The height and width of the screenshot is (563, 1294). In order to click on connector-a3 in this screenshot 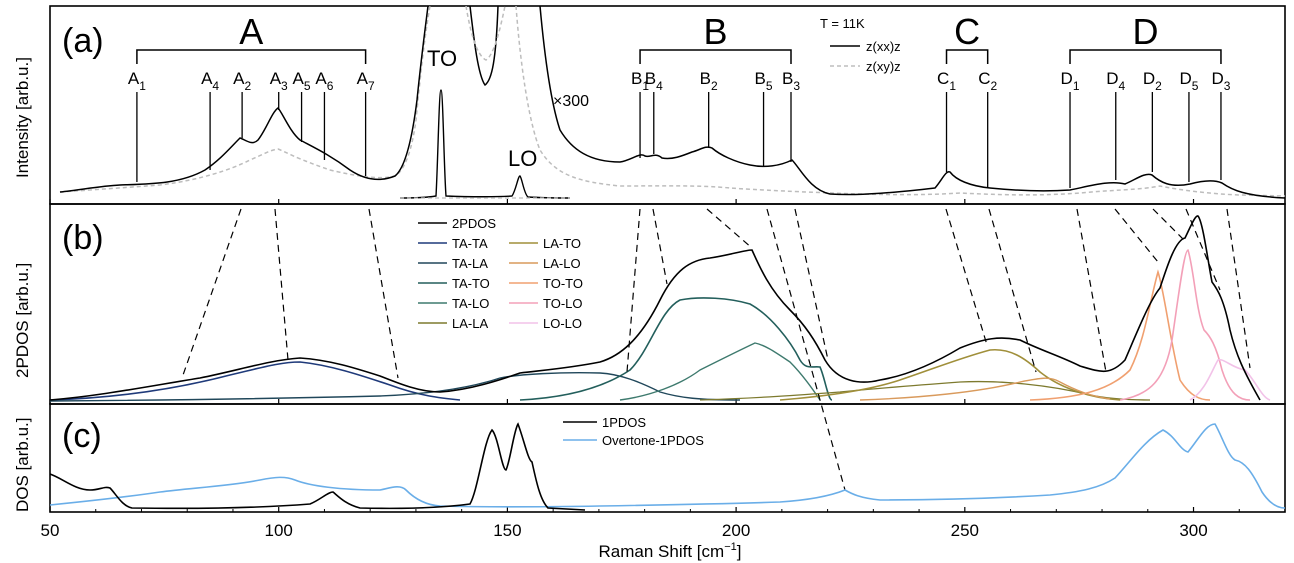, I will do `click(281, 284)`.